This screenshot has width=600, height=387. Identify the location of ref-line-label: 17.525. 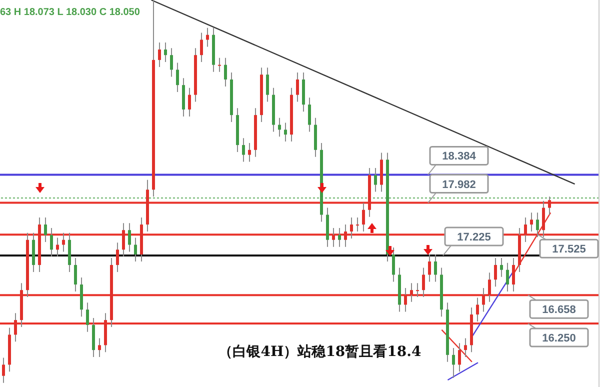
(569, 250).